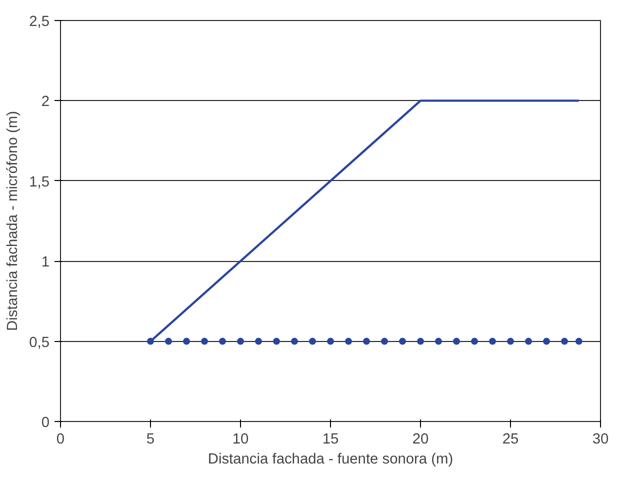 The height and width of the screenshot is (491, 636). Describe the element at coordinates (45, 423) in the screenshot. I see `y-tick-label: 0` at that location.